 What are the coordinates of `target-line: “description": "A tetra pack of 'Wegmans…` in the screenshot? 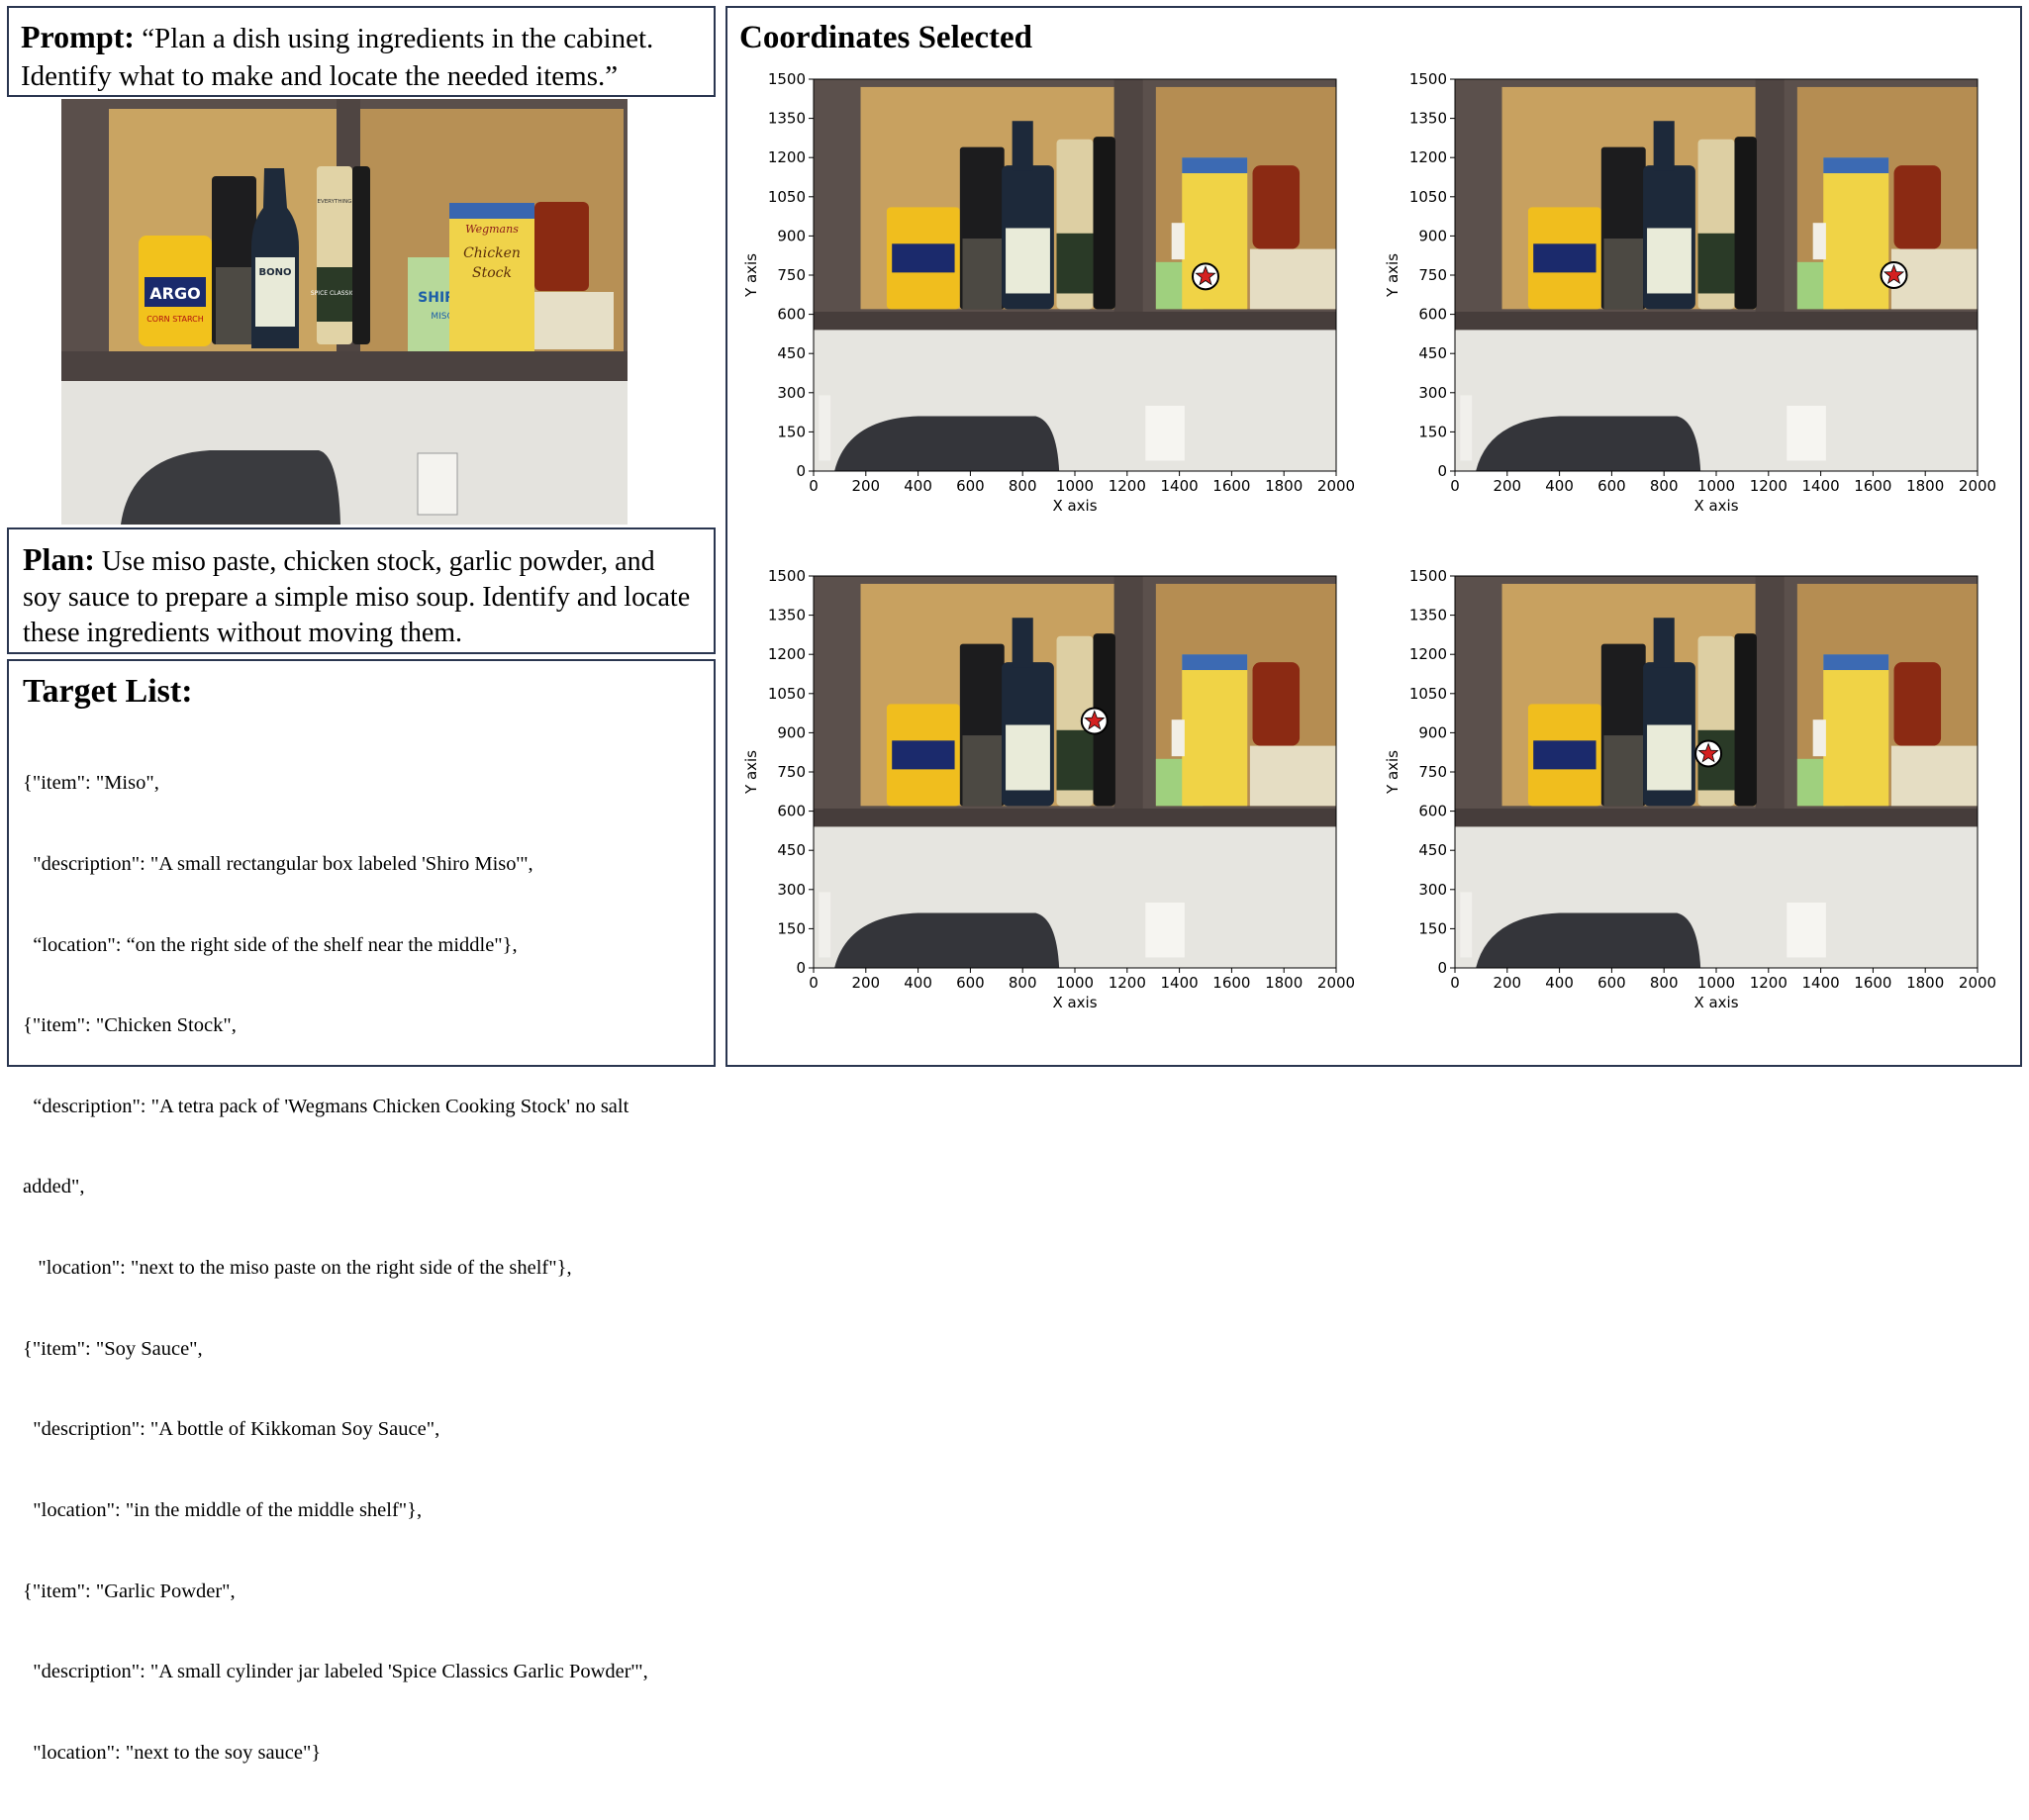 It's located at (326, 1106).